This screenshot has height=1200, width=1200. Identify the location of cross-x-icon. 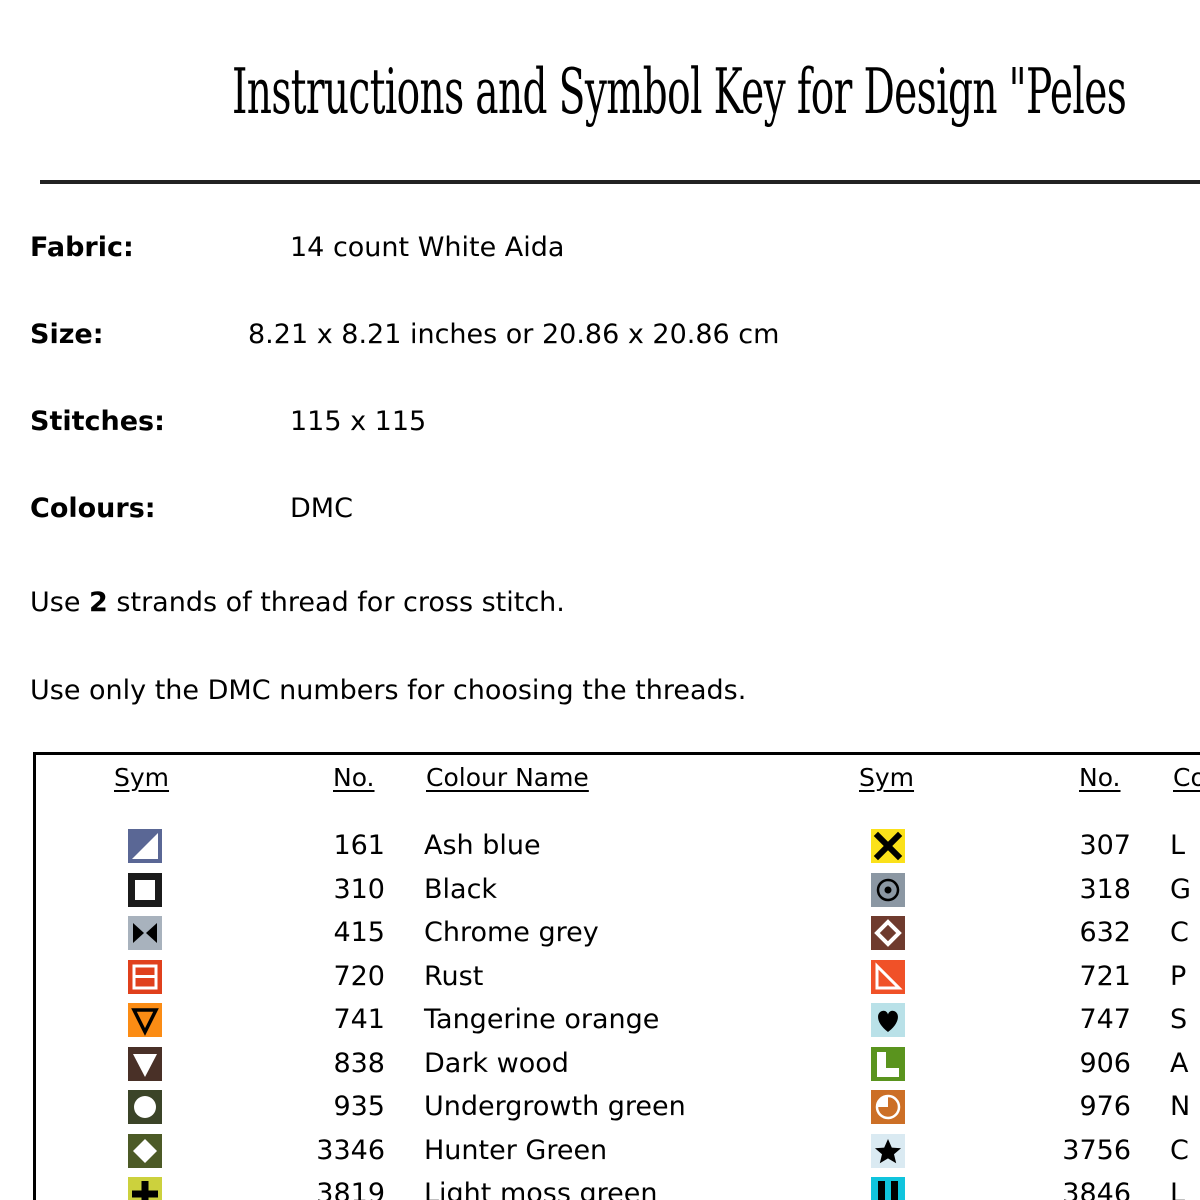
(888, 846).